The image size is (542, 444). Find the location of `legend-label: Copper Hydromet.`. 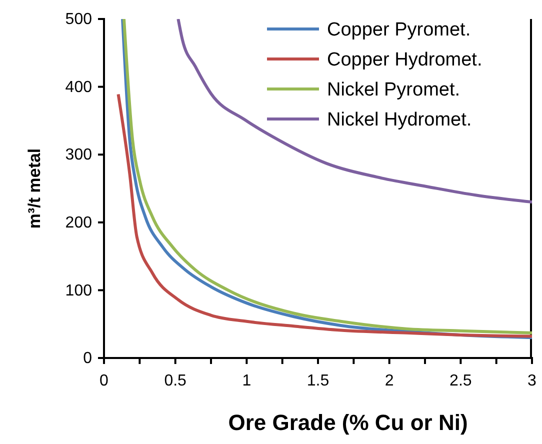

legend-label: Copper Hydromet. is located at coordinates (404, 60).